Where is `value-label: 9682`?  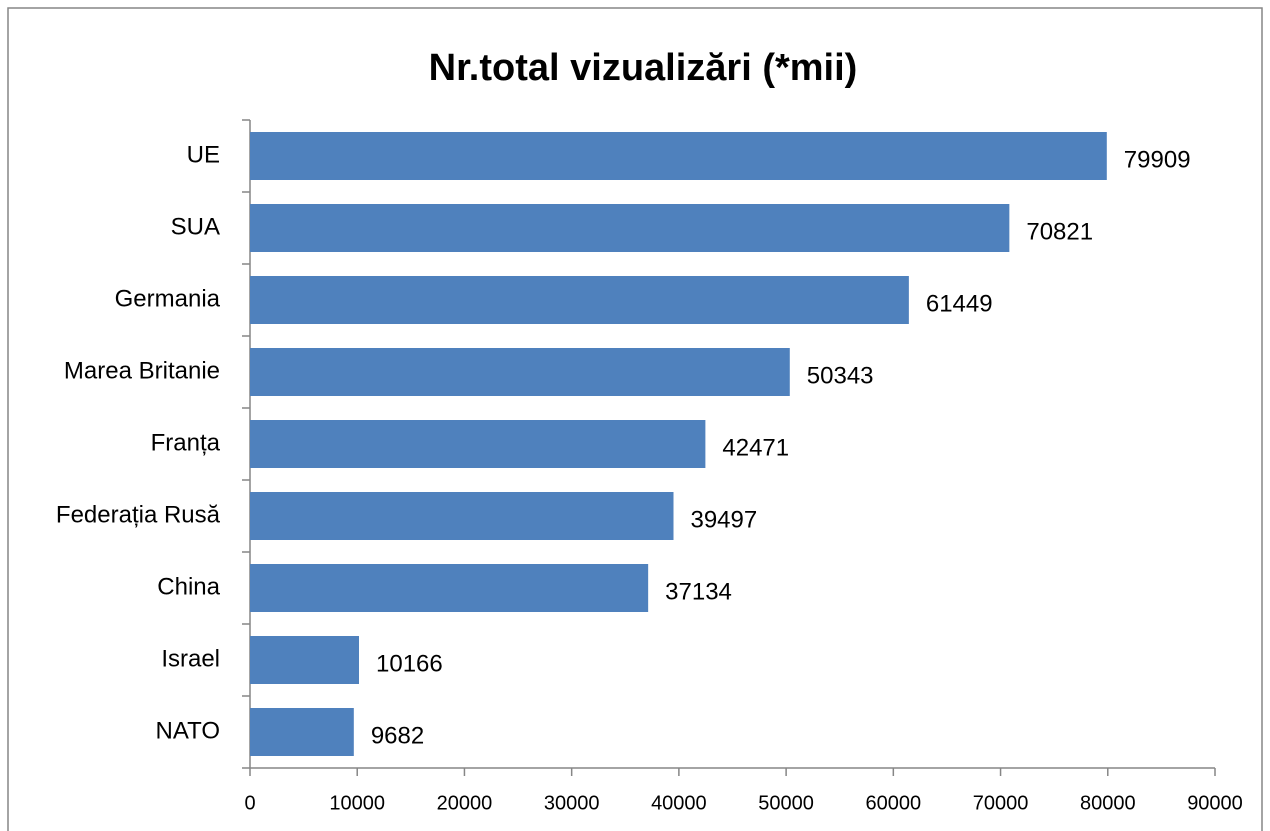 value-label: 9682 is located at coordinates (397, 735).